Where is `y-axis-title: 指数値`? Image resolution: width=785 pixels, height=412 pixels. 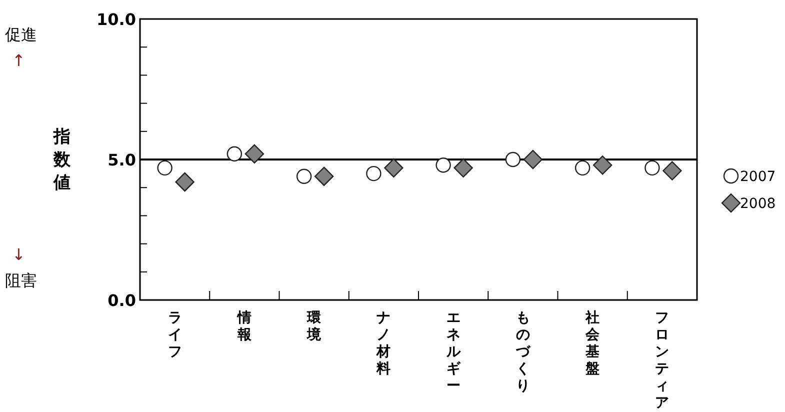 y-axis-title: 指数値 is located at coordinates (62, 160).